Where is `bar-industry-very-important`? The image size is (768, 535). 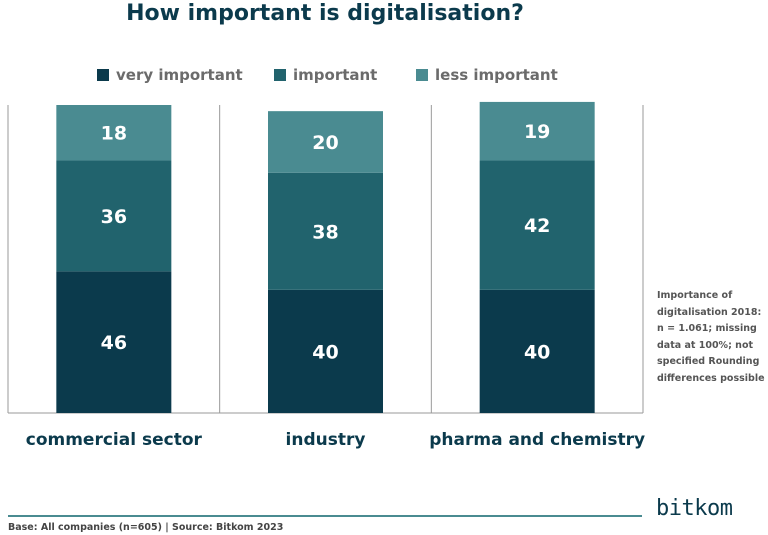 bar-industry-very-important is located at coordinates (325, 351).